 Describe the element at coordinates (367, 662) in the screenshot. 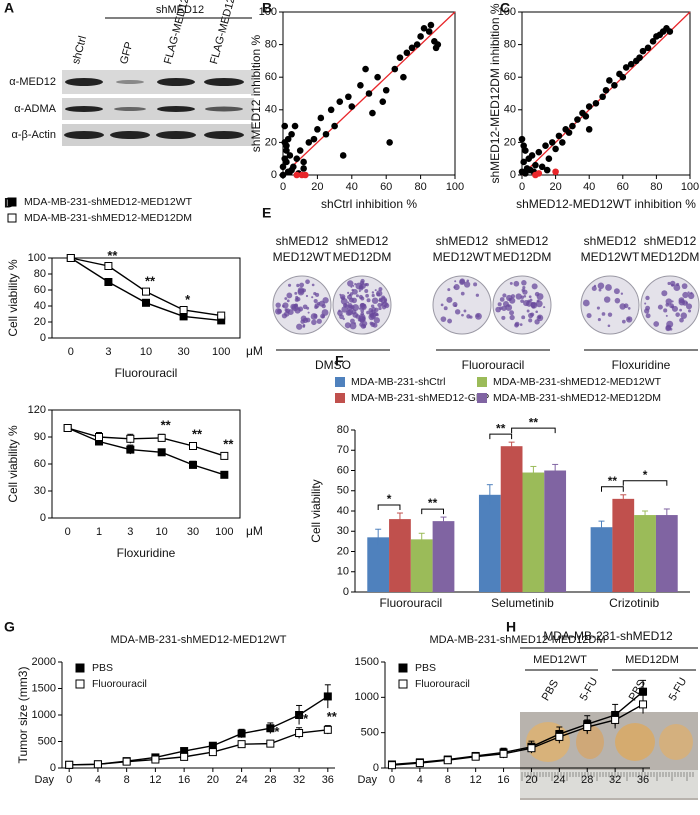

I see `y-tick-label: 1500` at that location.